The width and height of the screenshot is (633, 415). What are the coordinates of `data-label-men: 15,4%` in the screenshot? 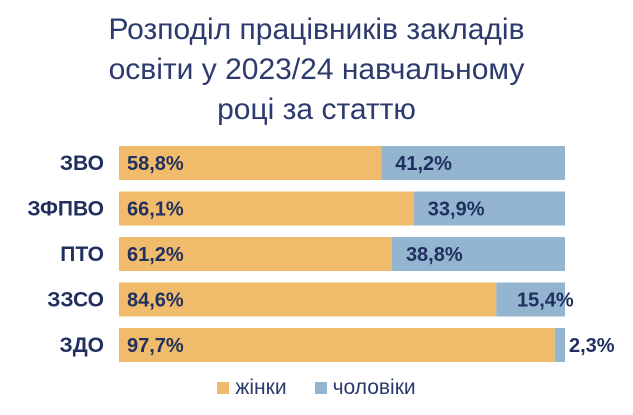 It's located at (545, 301).